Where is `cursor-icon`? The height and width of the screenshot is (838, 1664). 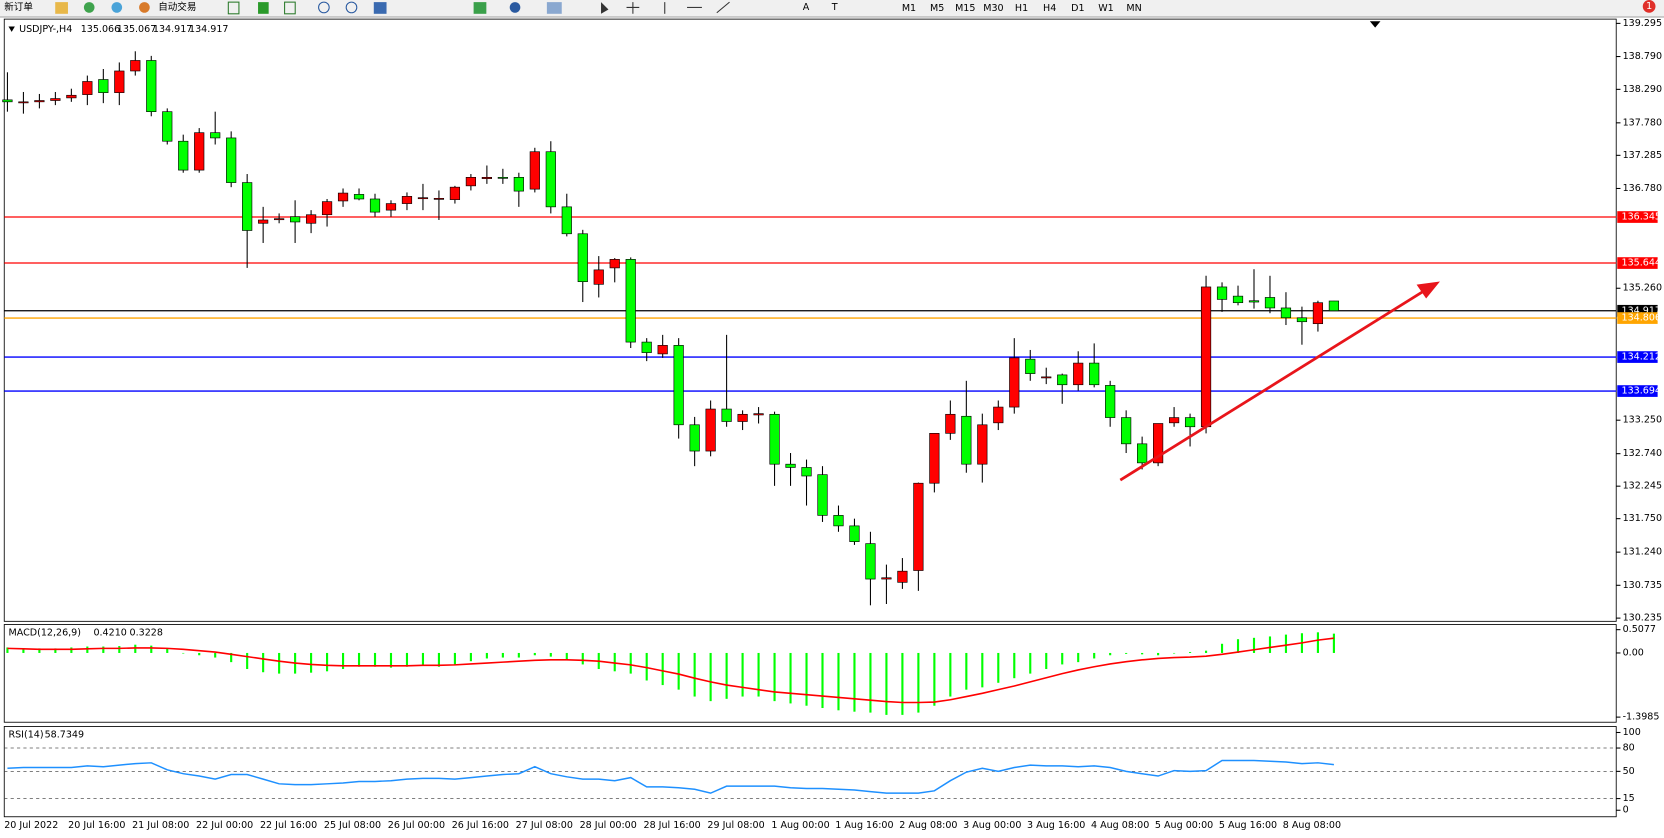 cursor-icon is located at coordinates (605, 8).